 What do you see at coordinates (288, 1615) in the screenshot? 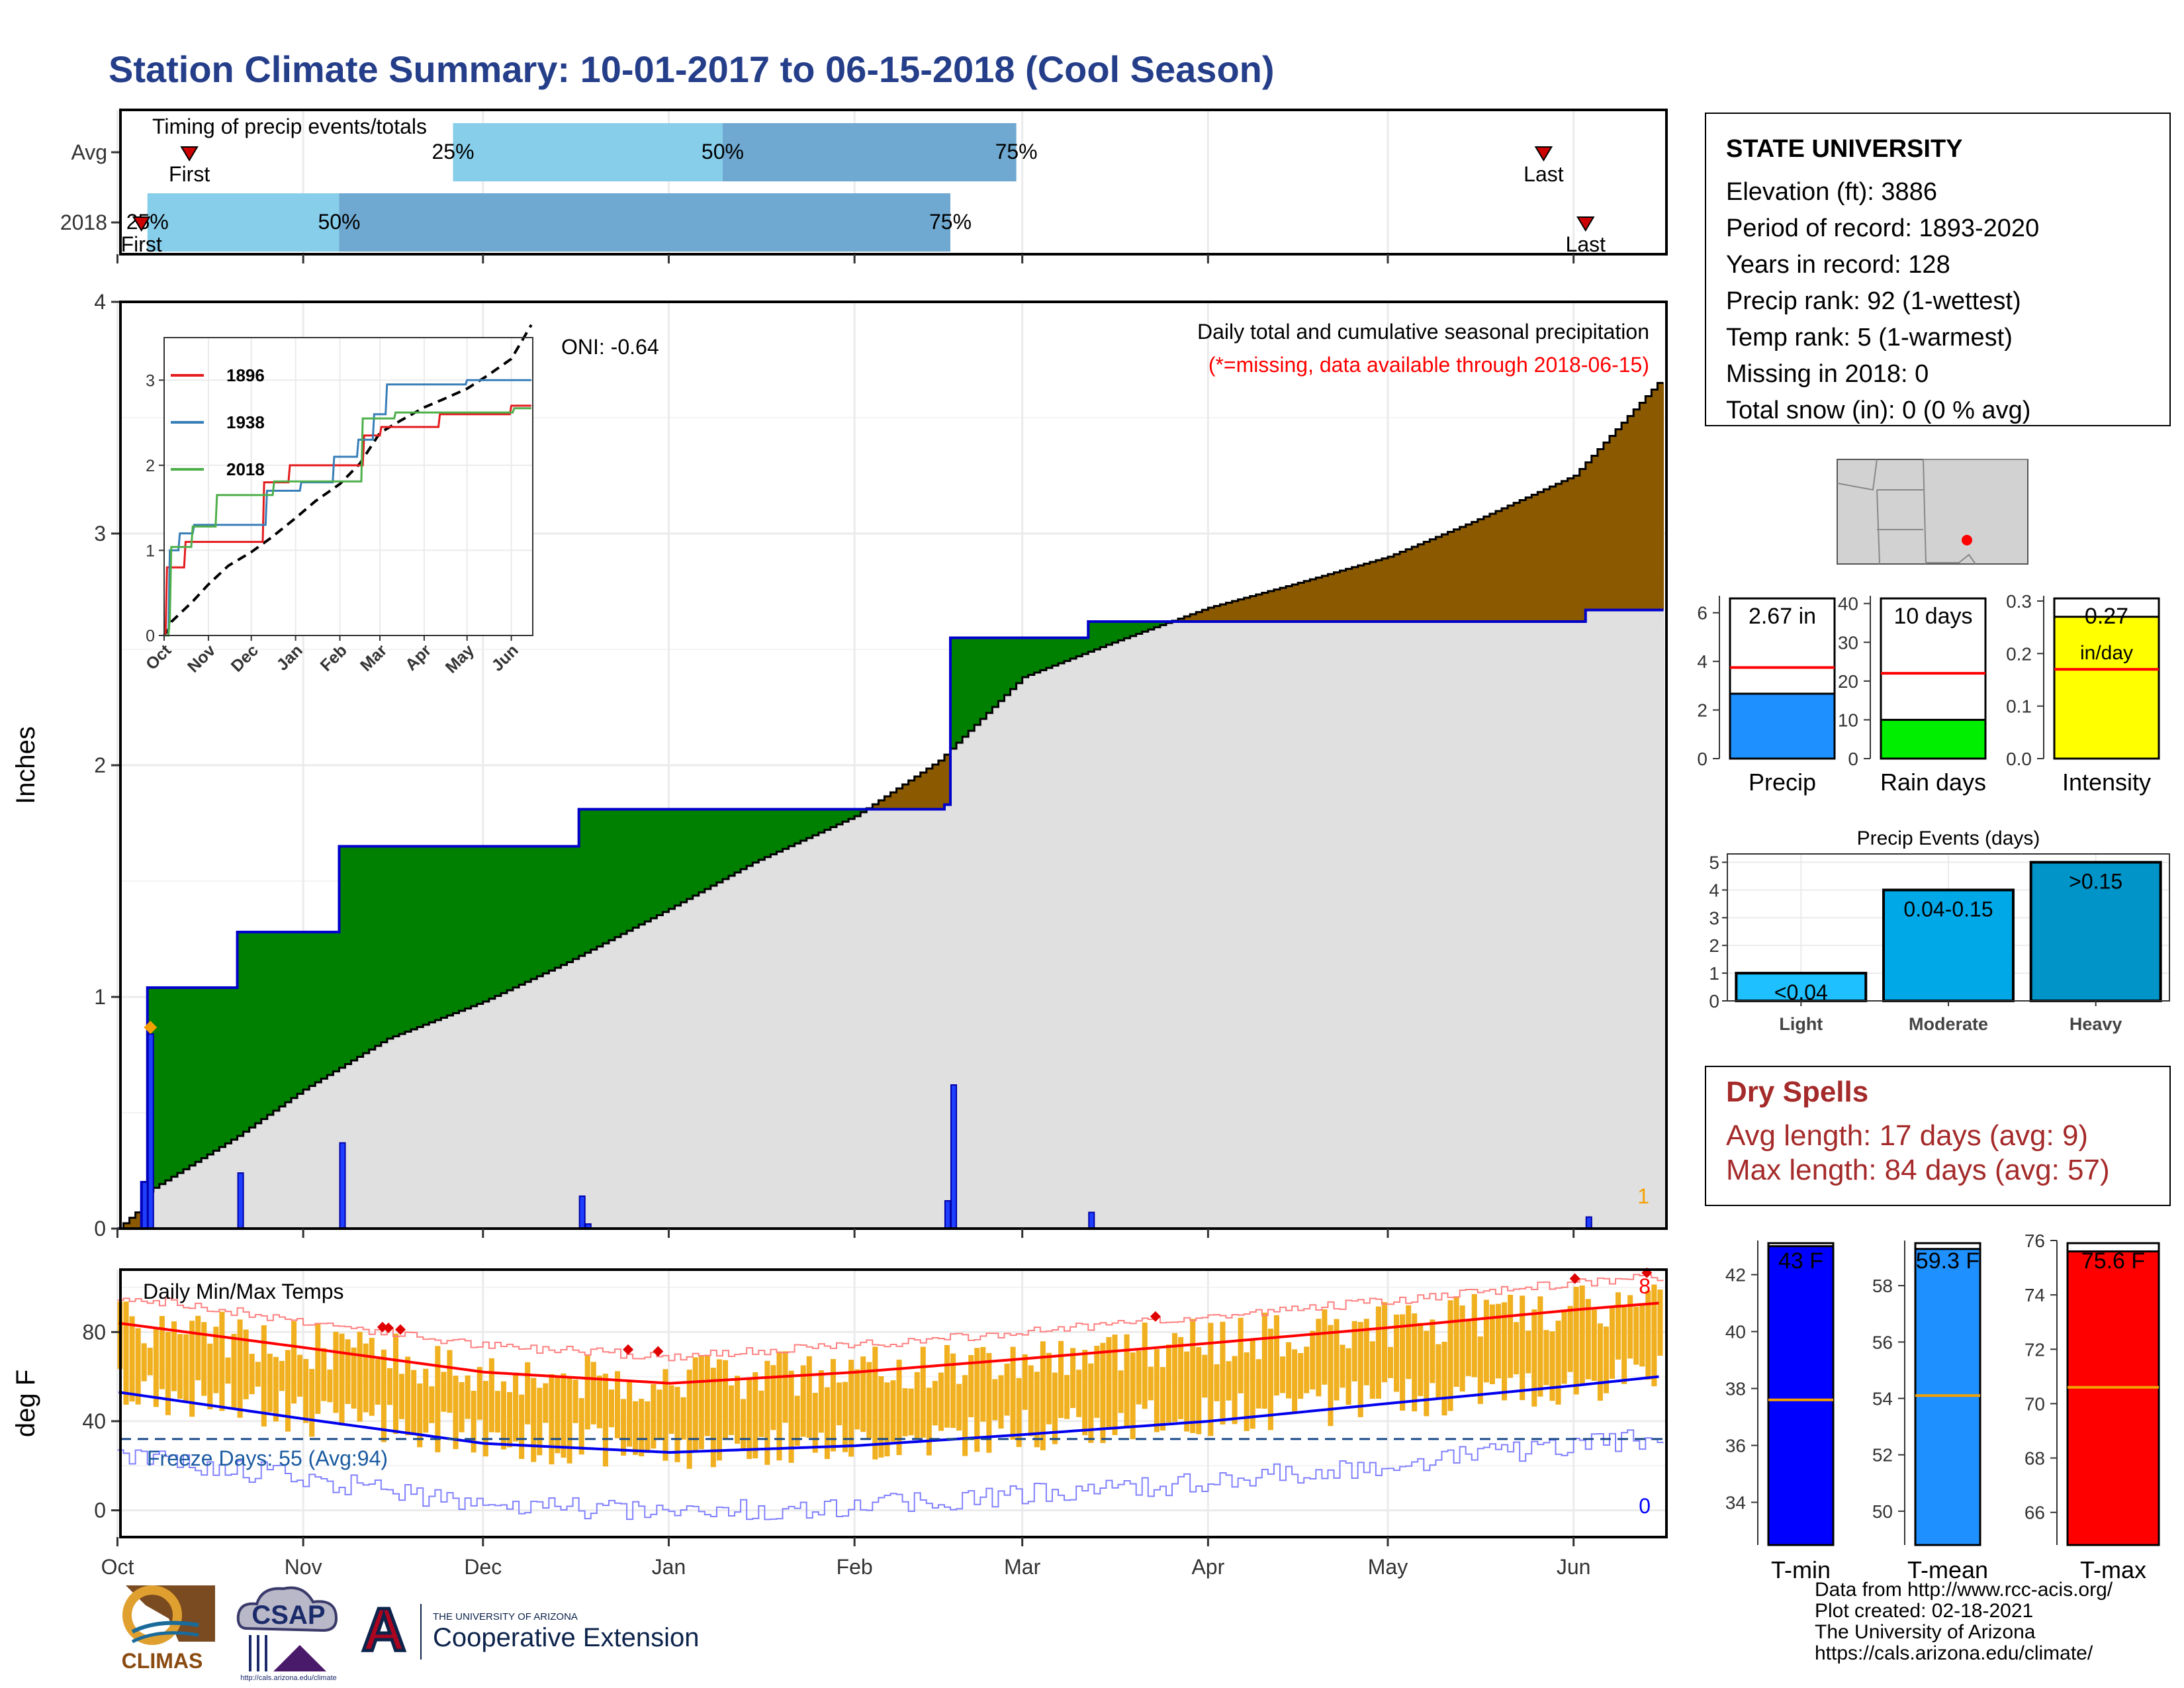
I see `csap-logo-text: CSAP` at bounding box center [288, 1615].